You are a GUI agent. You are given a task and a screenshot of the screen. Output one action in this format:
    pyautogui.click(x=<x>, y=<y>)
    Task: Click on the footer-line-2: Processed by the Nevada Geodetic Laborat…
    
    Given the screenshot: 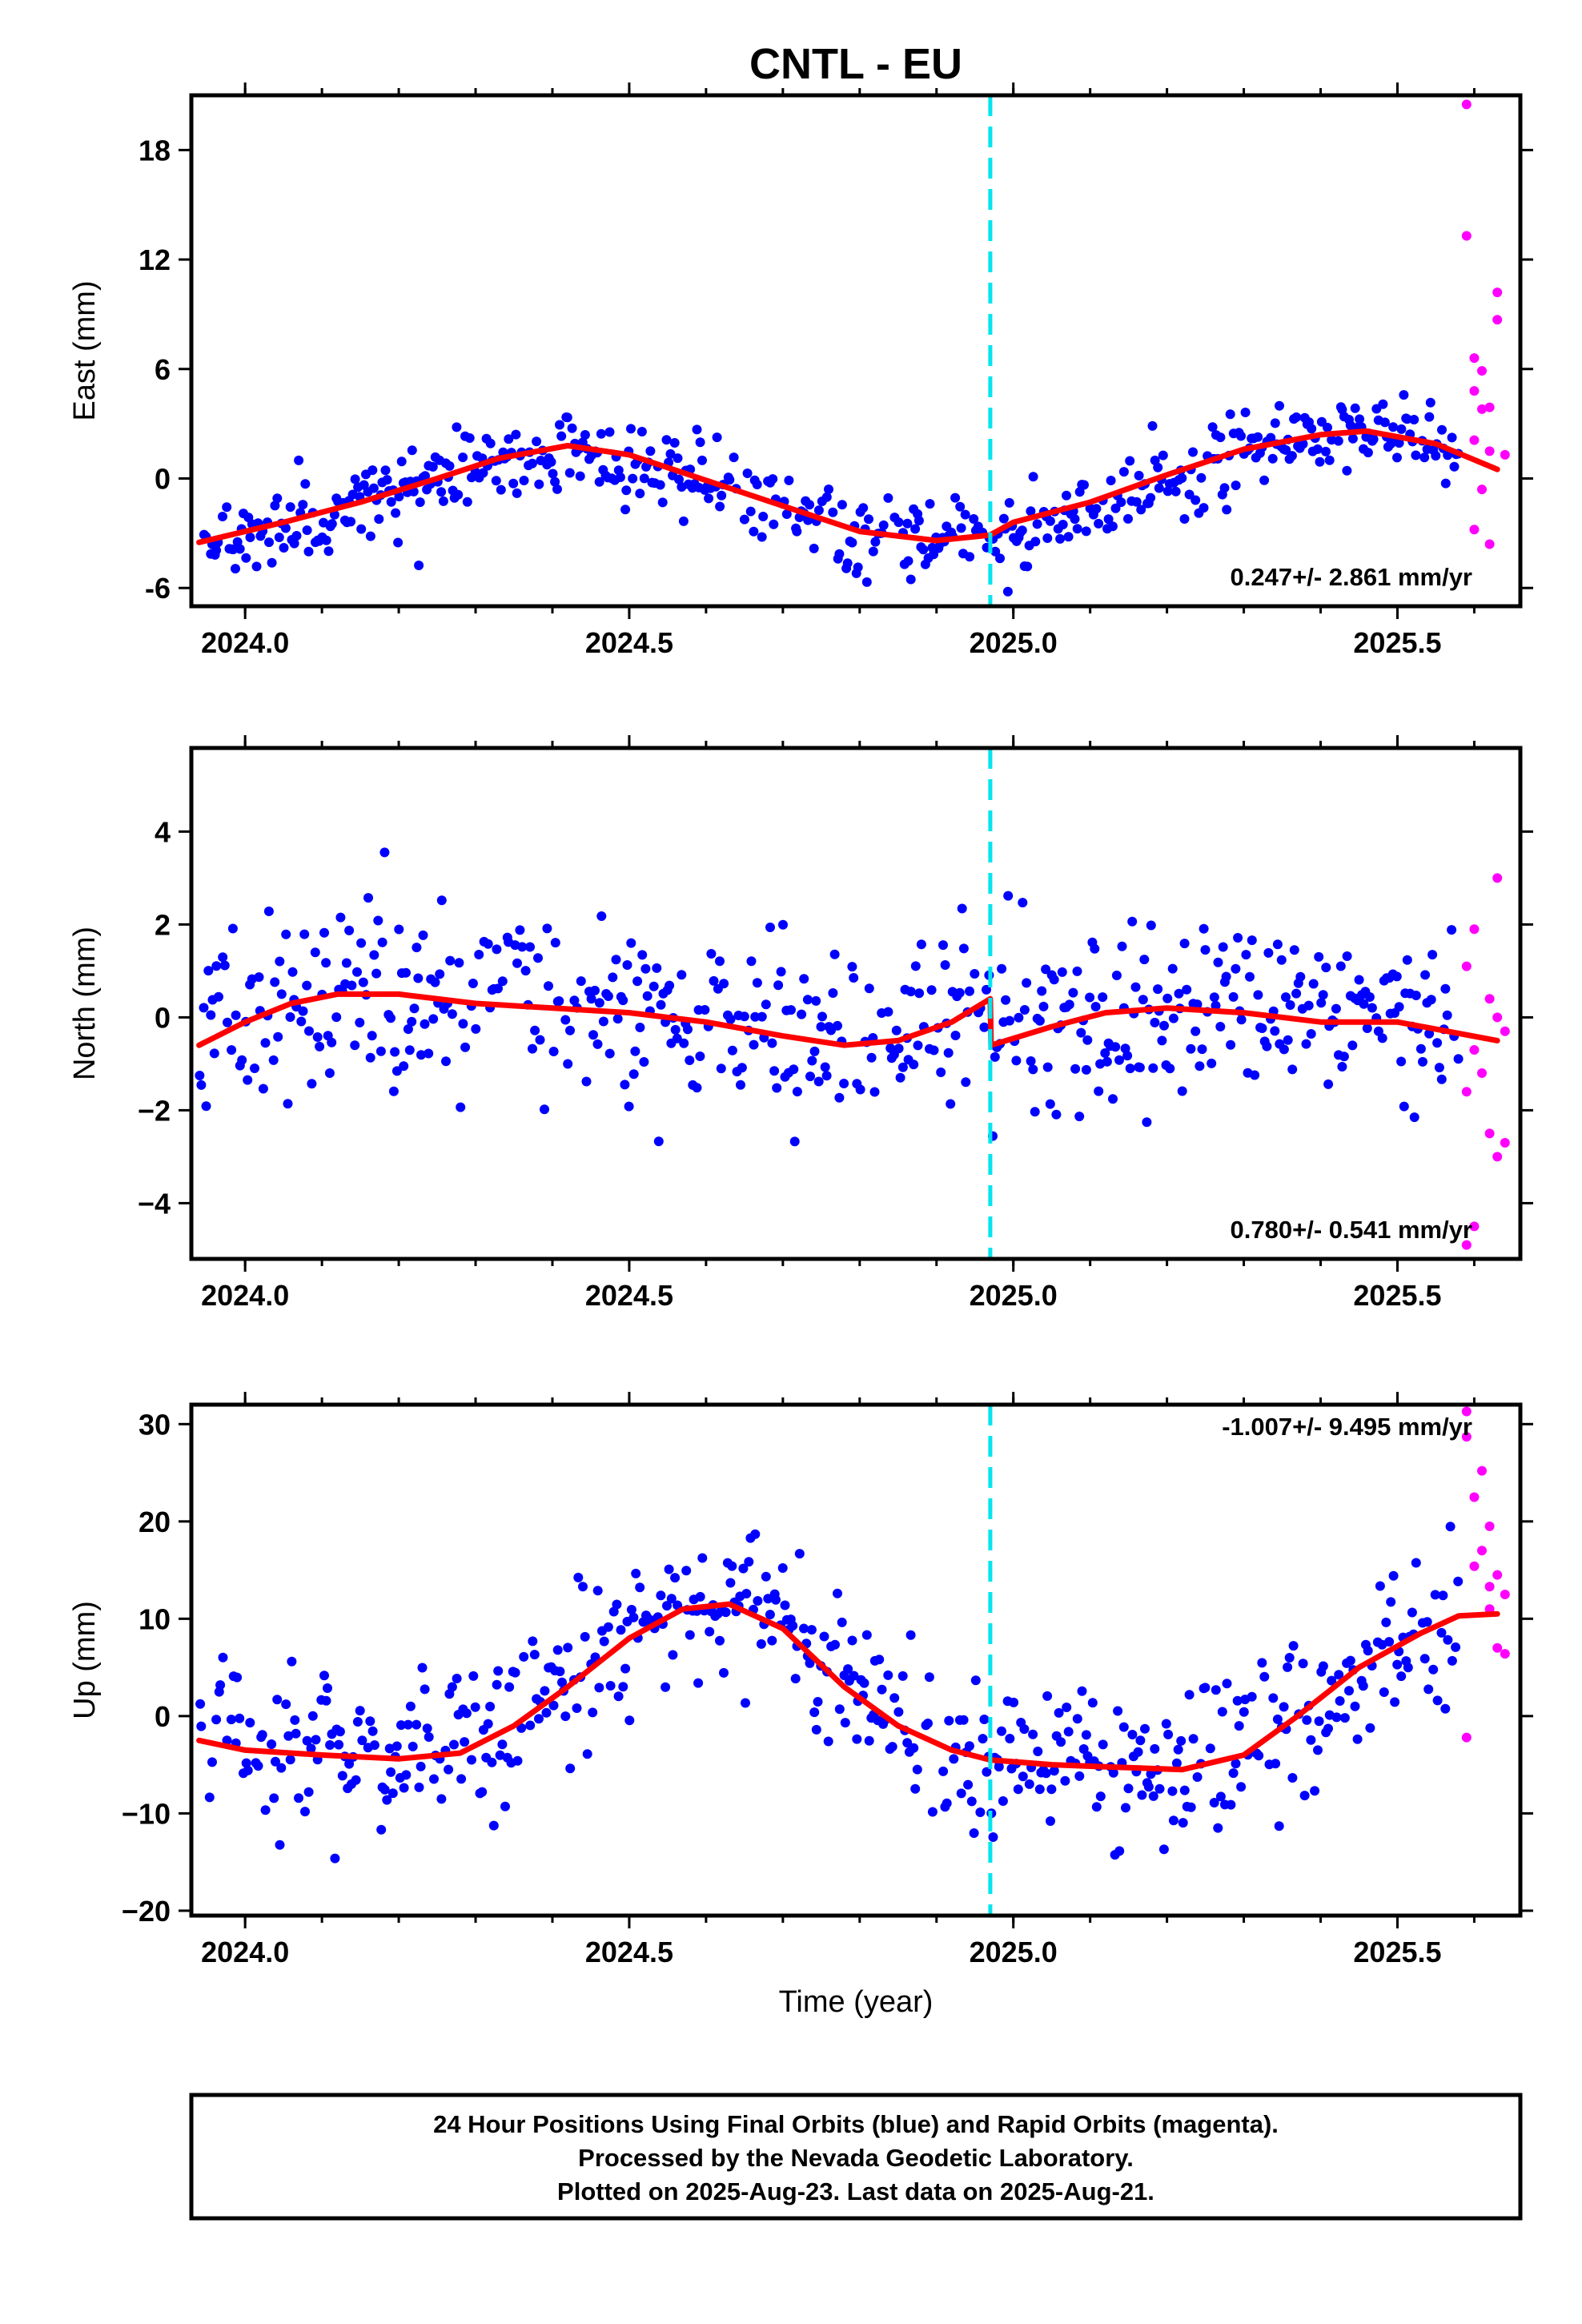 What is the action you would take?
    pyautogui.click(x=856, y=2158)
    